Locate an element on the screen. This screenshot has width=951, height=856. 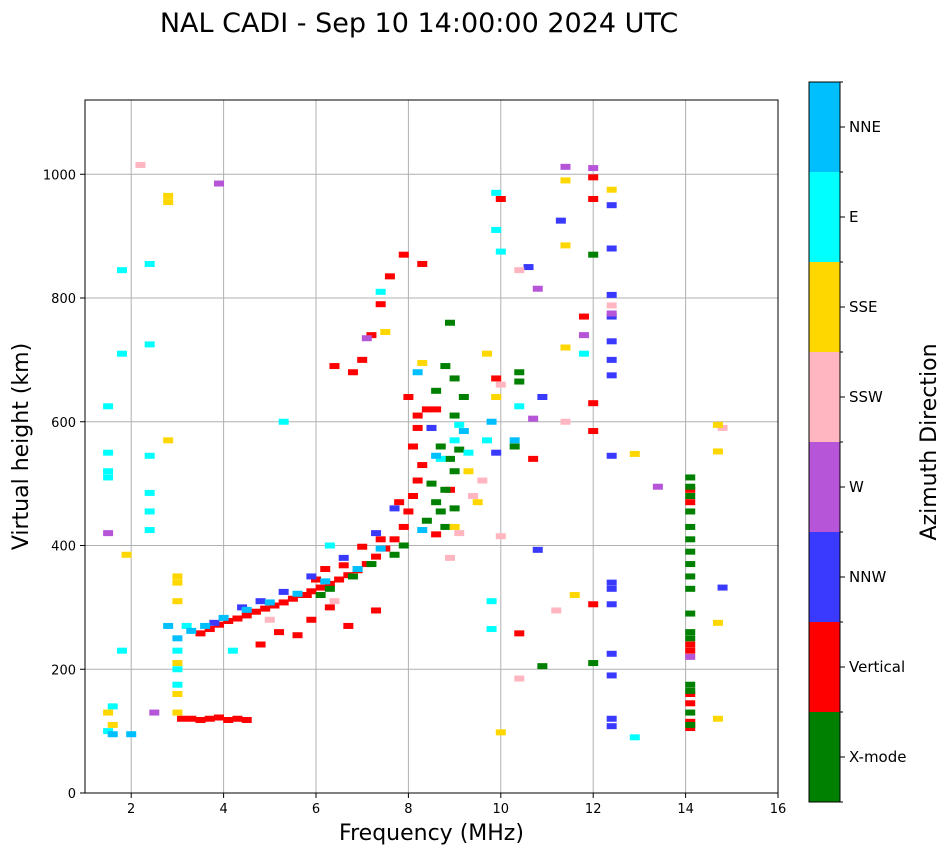
colorbar-segment is located at coordinates (824, 757).